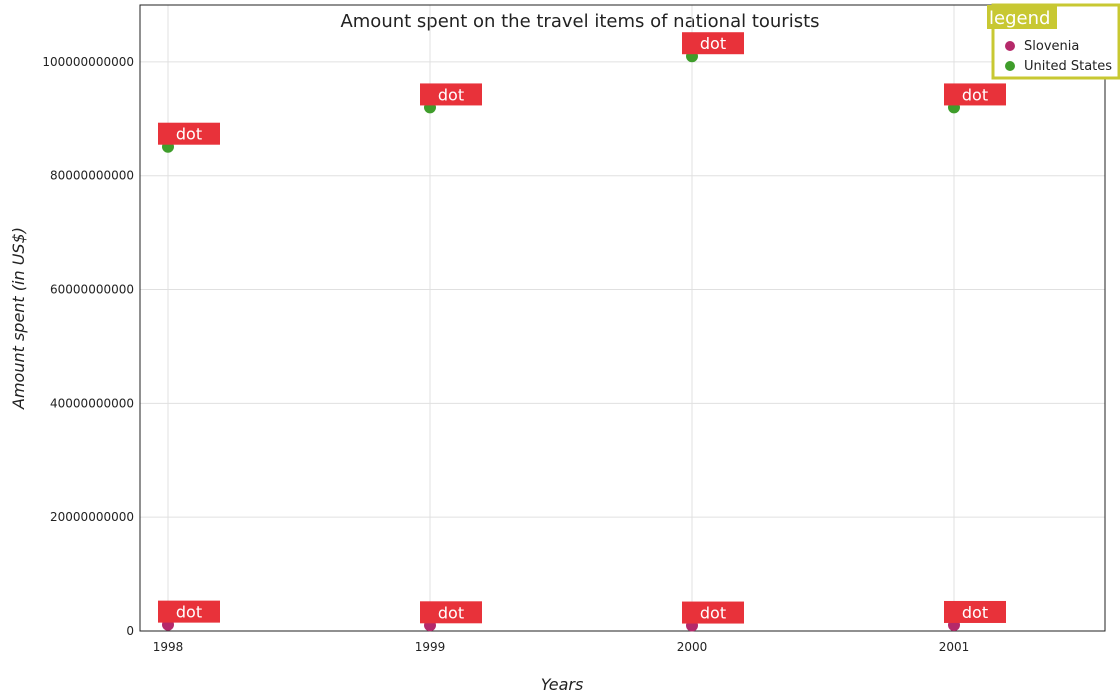  Describe the element at coordinates (88, 62) in the screenshot. I see `y-tick-label: 100000000000` at that location.